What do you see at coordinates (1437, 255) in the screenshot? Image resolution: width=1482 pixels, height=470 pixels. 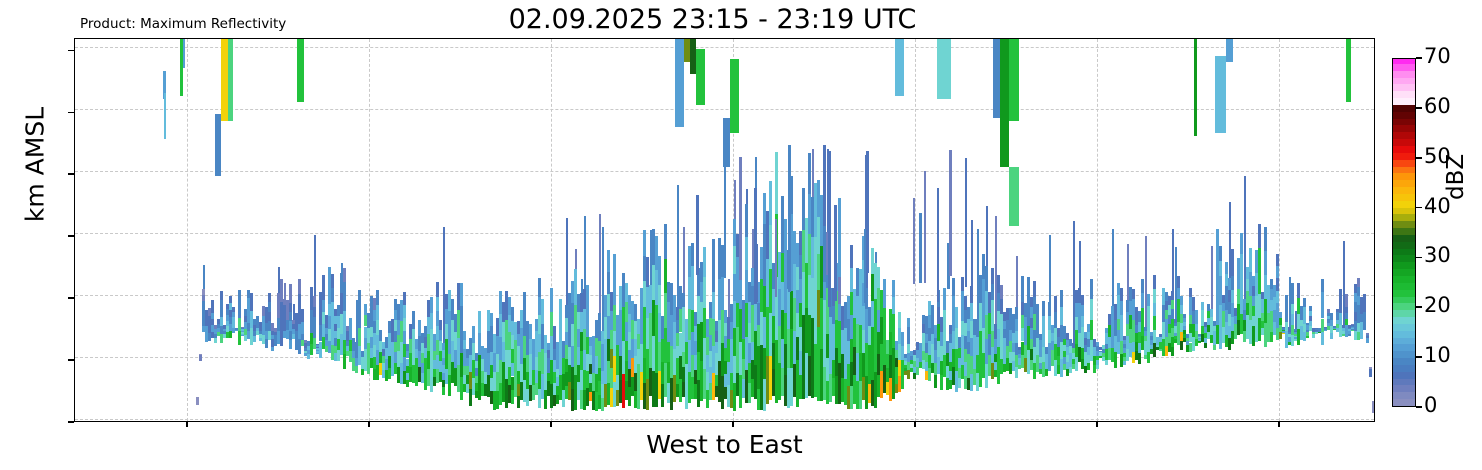 I see `colorbar-tick-label: 30` at bounding box center [1437, 255].